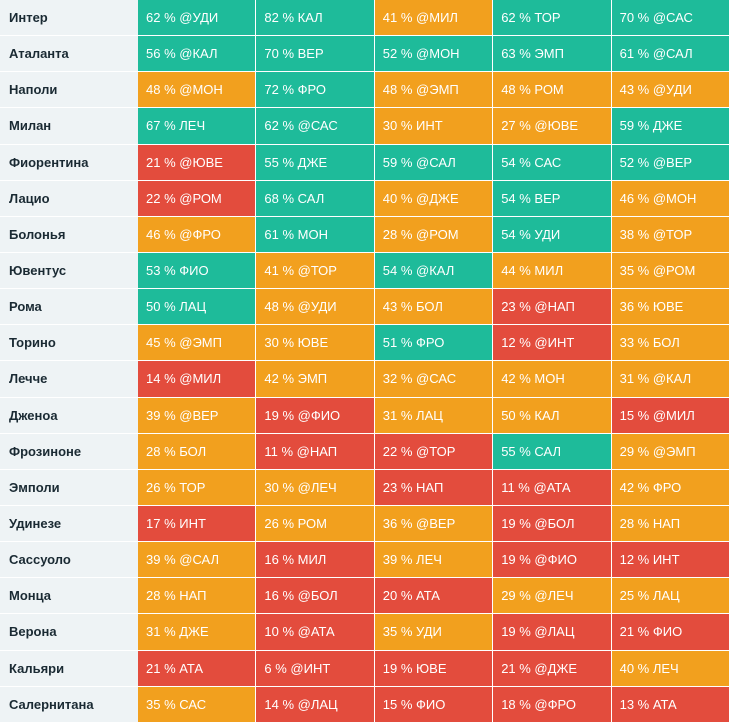 This screenshot has height=723, width=730. What do you see at coordinates (69, 307) in the screenshot?
I see `team-name: Рома` at bounding box center [69, 307].